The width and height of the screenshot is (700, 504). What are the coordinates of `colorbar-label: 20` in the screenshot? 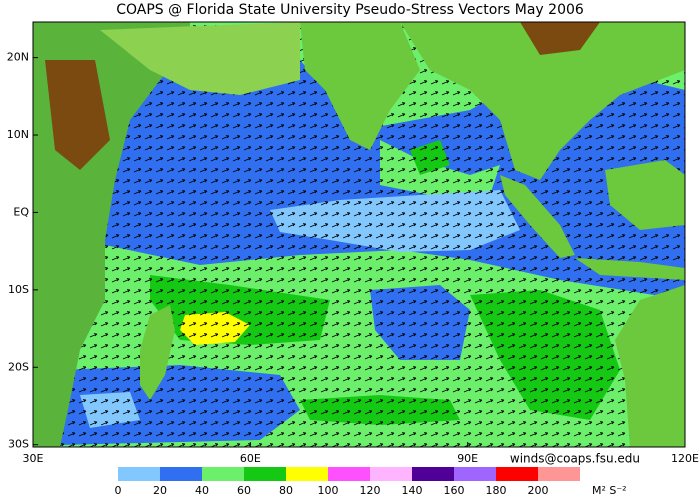 It's located at (160, 490).